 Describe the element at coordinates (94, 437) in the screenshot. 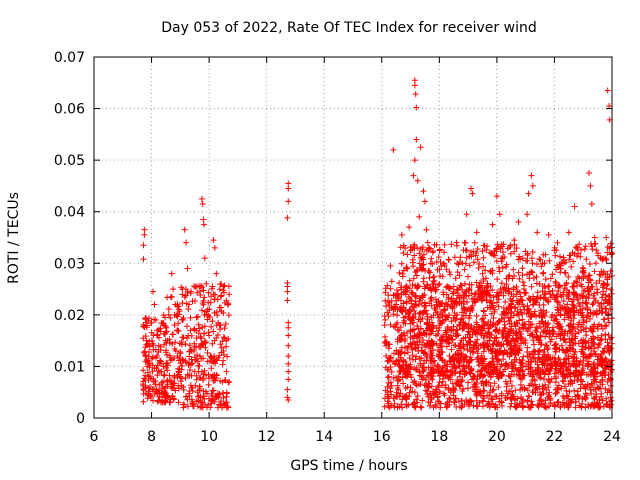

I see `x-tick-label: 6` at that location.